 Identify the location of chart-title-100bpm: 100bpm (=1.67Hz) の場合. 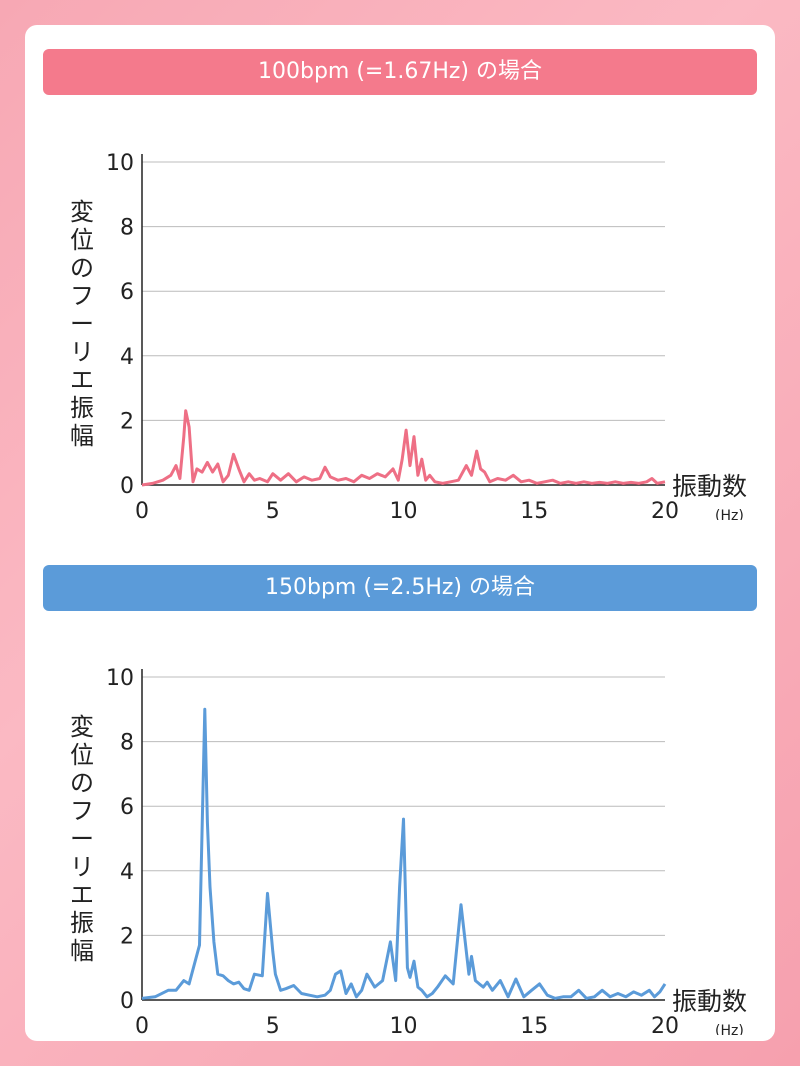
(400, 72).